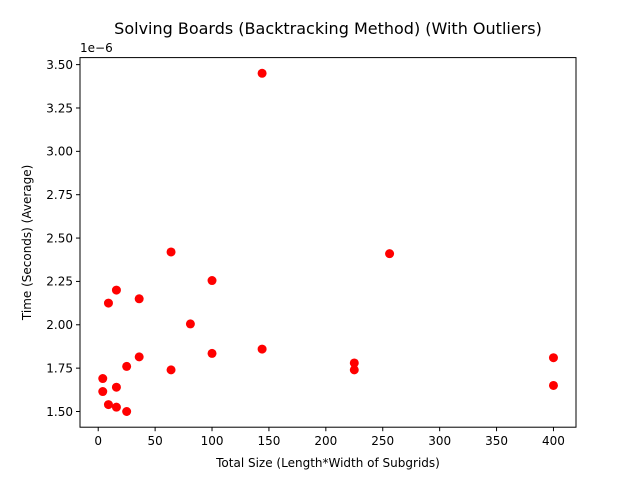 This screenshot has height=480, width=640. Describe the element at coordinates (268, 441) in the screenshot. I see `x-tick-label: 150` at that location.